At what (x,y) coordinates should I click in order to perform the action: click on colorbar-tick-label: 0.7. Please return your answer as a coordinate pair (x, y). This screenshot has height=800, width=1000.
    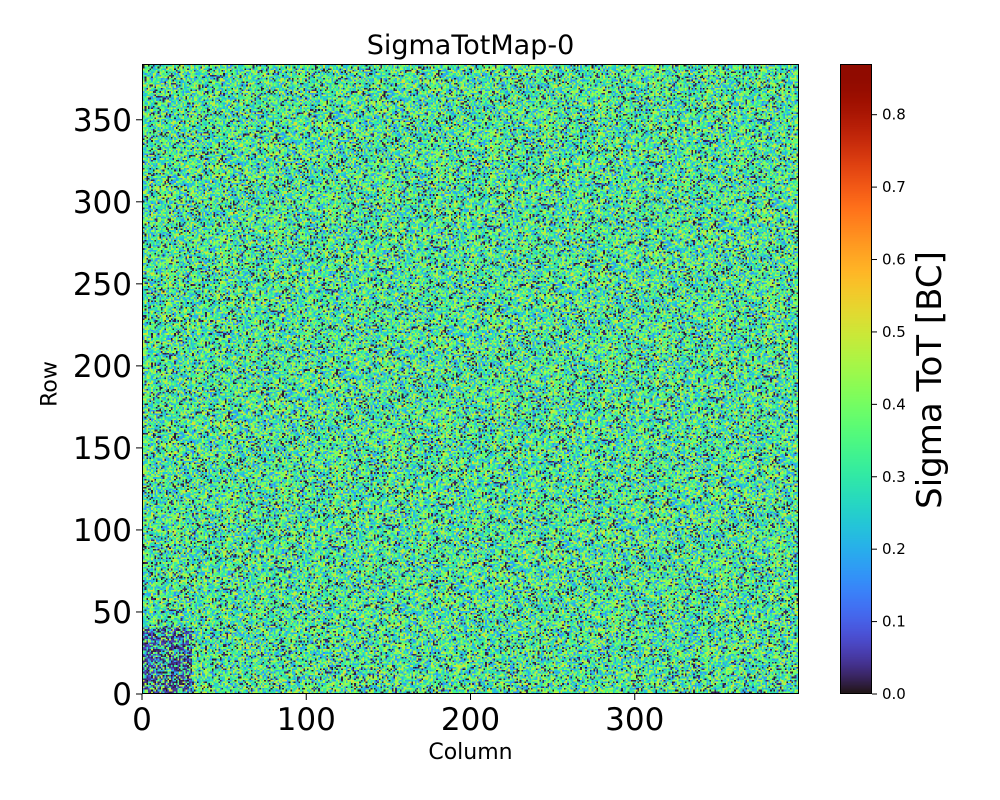
    Looking at the image, I should click on (894, 187).